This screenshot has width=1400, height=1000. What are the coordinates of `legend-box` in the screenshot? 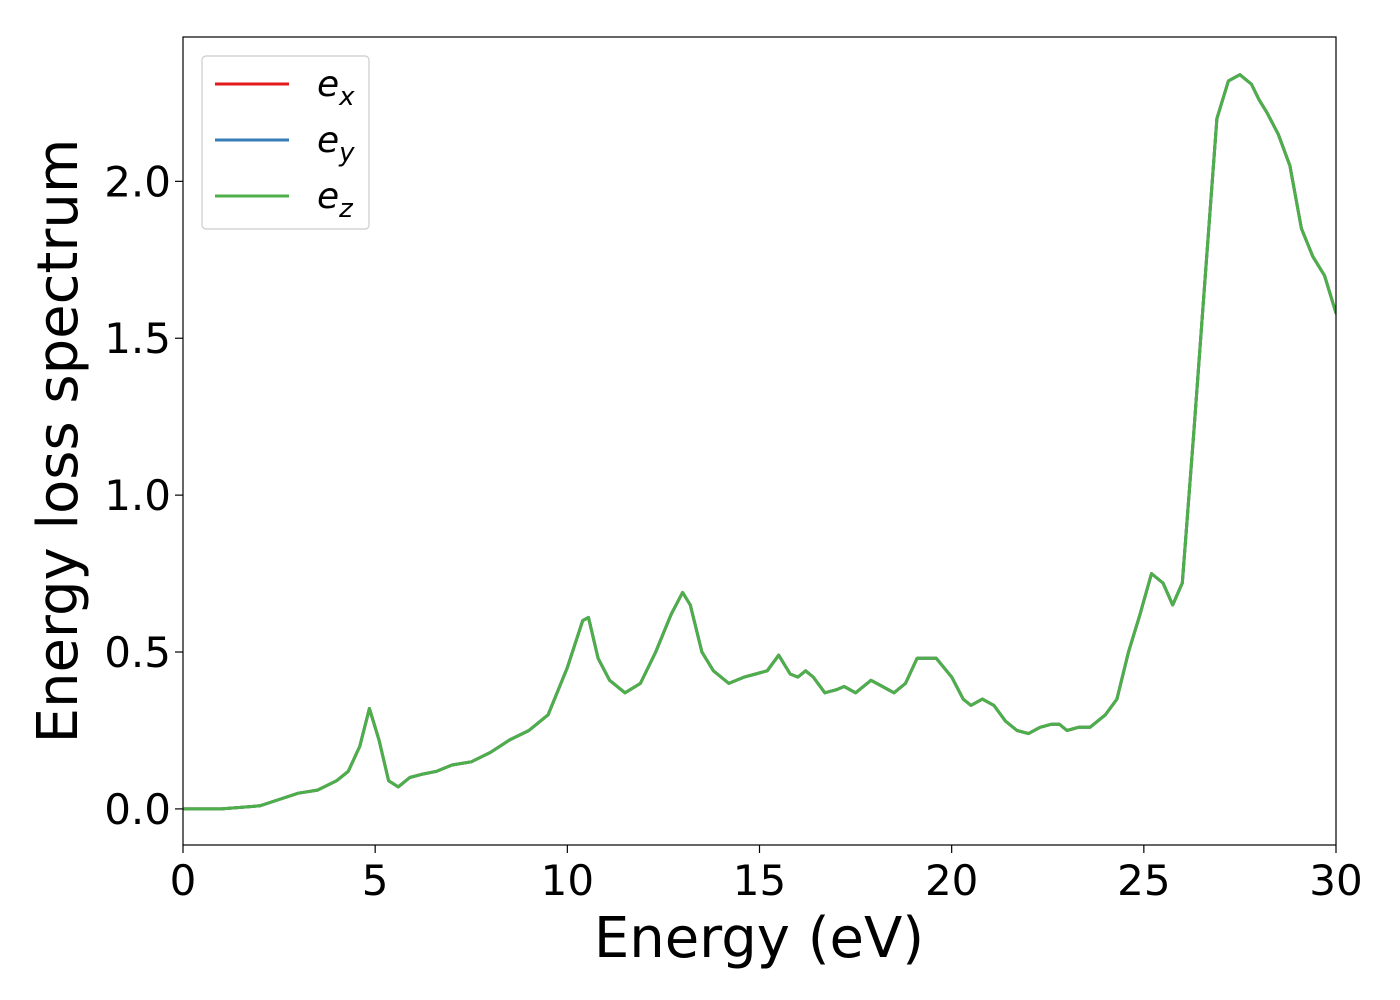 It's located at (285, 142).